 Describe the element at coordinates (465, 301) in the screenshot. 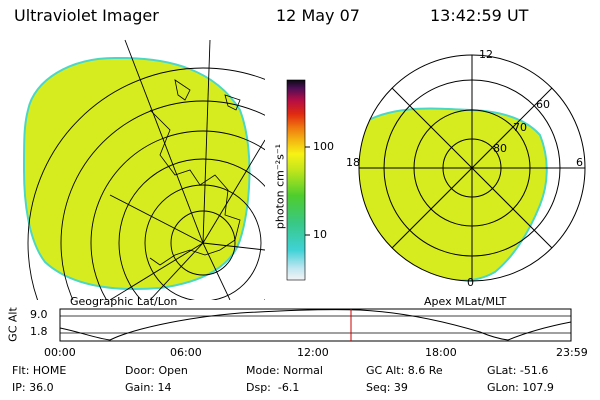

I see `right-image-caption: Apex MLat/MLT` at that location.